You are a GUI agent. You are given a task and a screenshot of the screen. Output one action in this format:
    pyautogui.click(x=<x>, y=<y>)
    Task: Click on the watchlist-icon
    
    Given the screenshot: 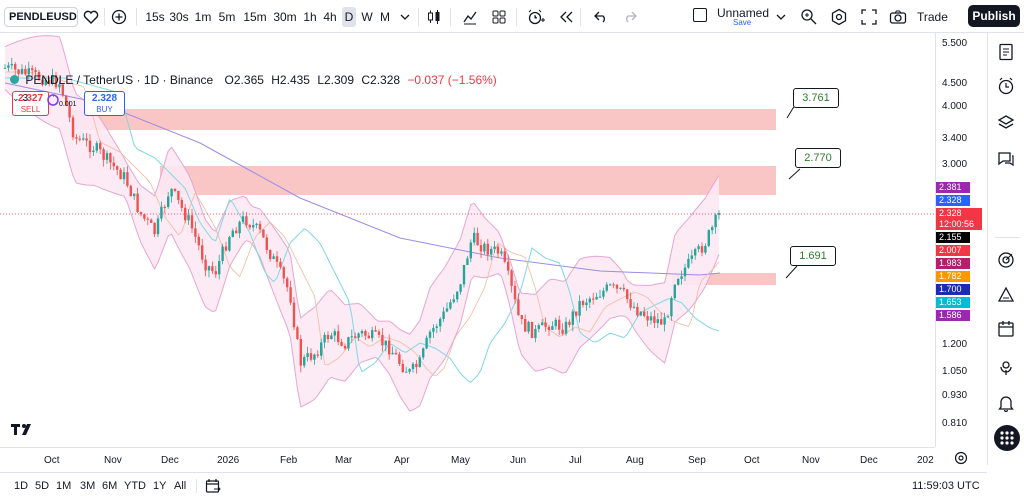 What is the action you would take?
    pyautogui.click(x=1006, y=52)
    